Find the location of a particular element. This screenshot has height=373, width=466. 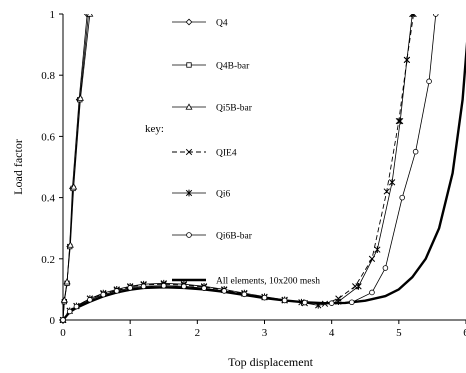

legend-title: key: is located at coordinates (154, 129).